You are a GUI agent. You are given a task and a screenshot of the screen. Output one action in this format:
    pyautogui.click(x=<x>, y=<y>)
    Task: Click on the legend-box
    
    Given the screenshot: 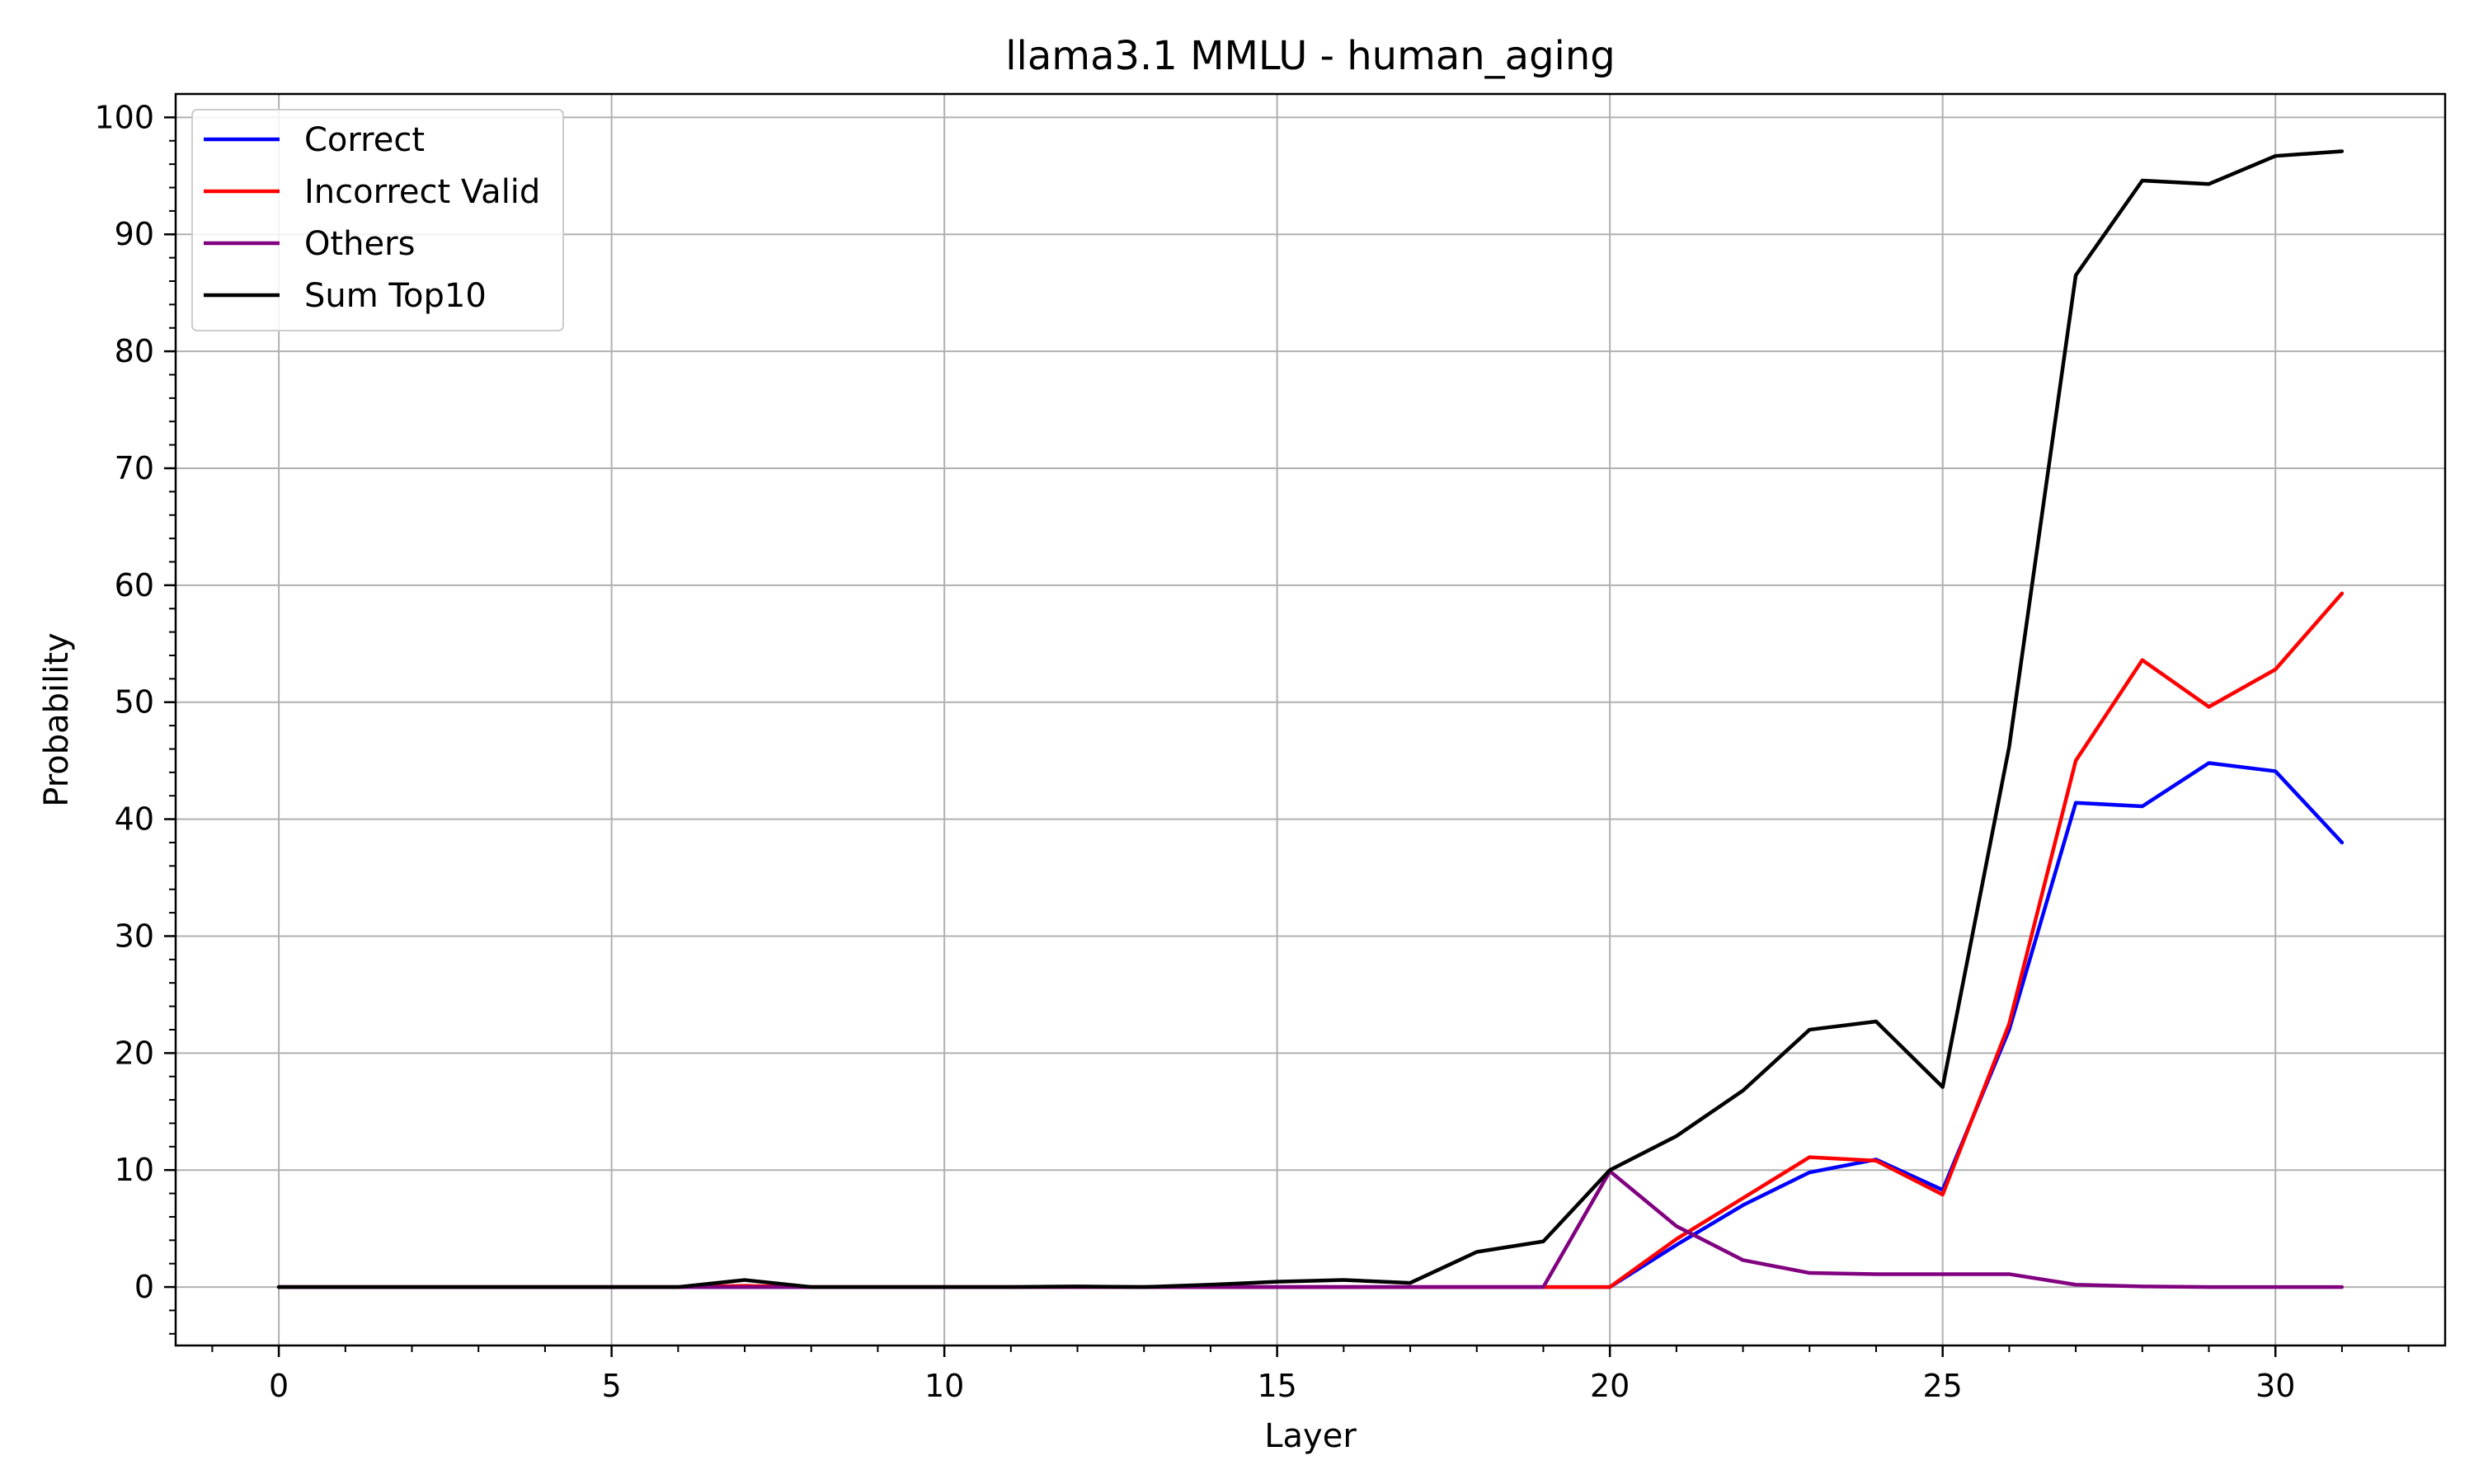 What is the action you would take?
    pyautogui.click(x=377, y=220)
    